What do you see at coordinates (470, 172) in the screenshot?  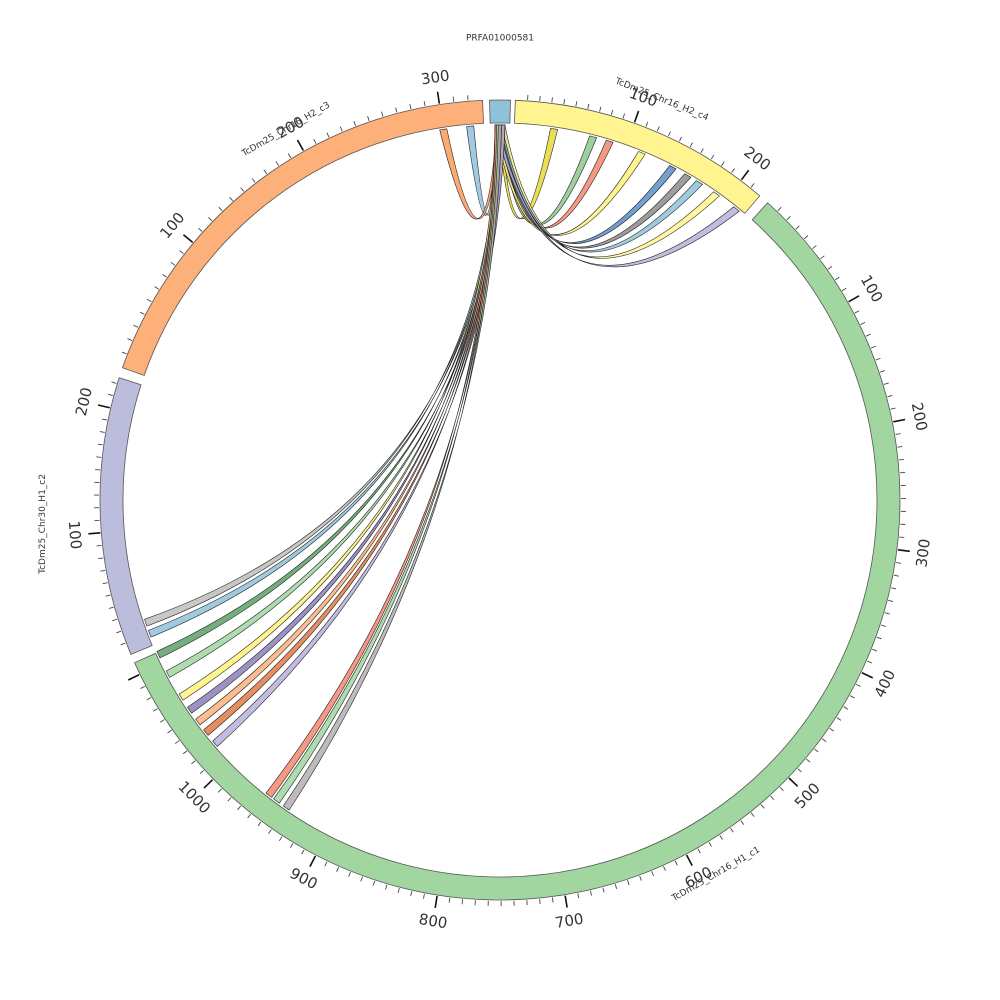 I see `link-ribbon-c3` at bounding box center [470, 172].